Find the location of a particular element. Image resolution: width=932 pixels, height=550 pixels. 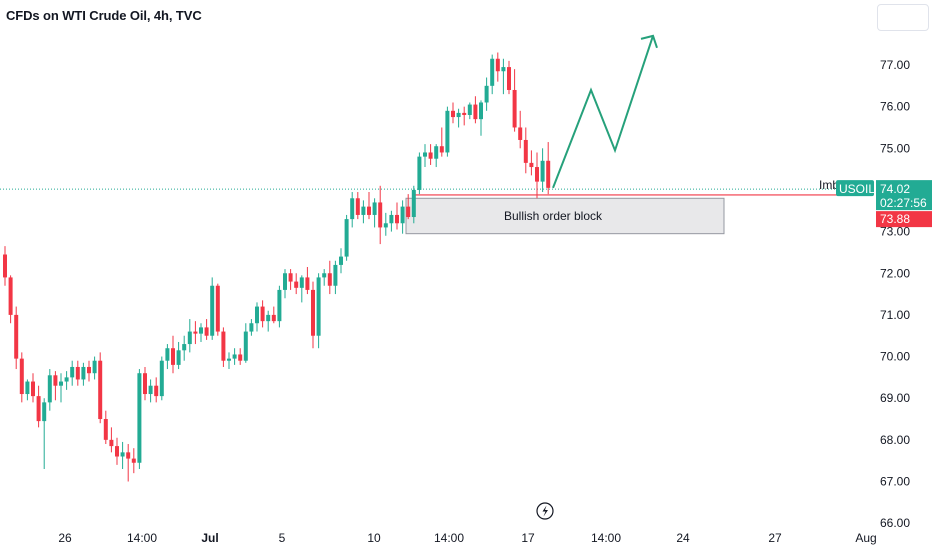

chart-settings-button is located at coordinates (903, 17).